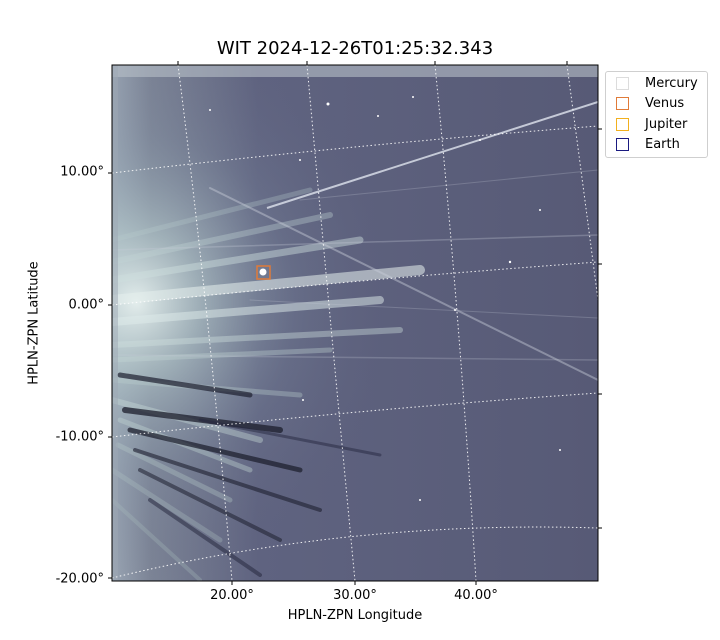  I want to click on plot-title: WIT 2024-12-26T01:25:32.343, so click(355, 48).